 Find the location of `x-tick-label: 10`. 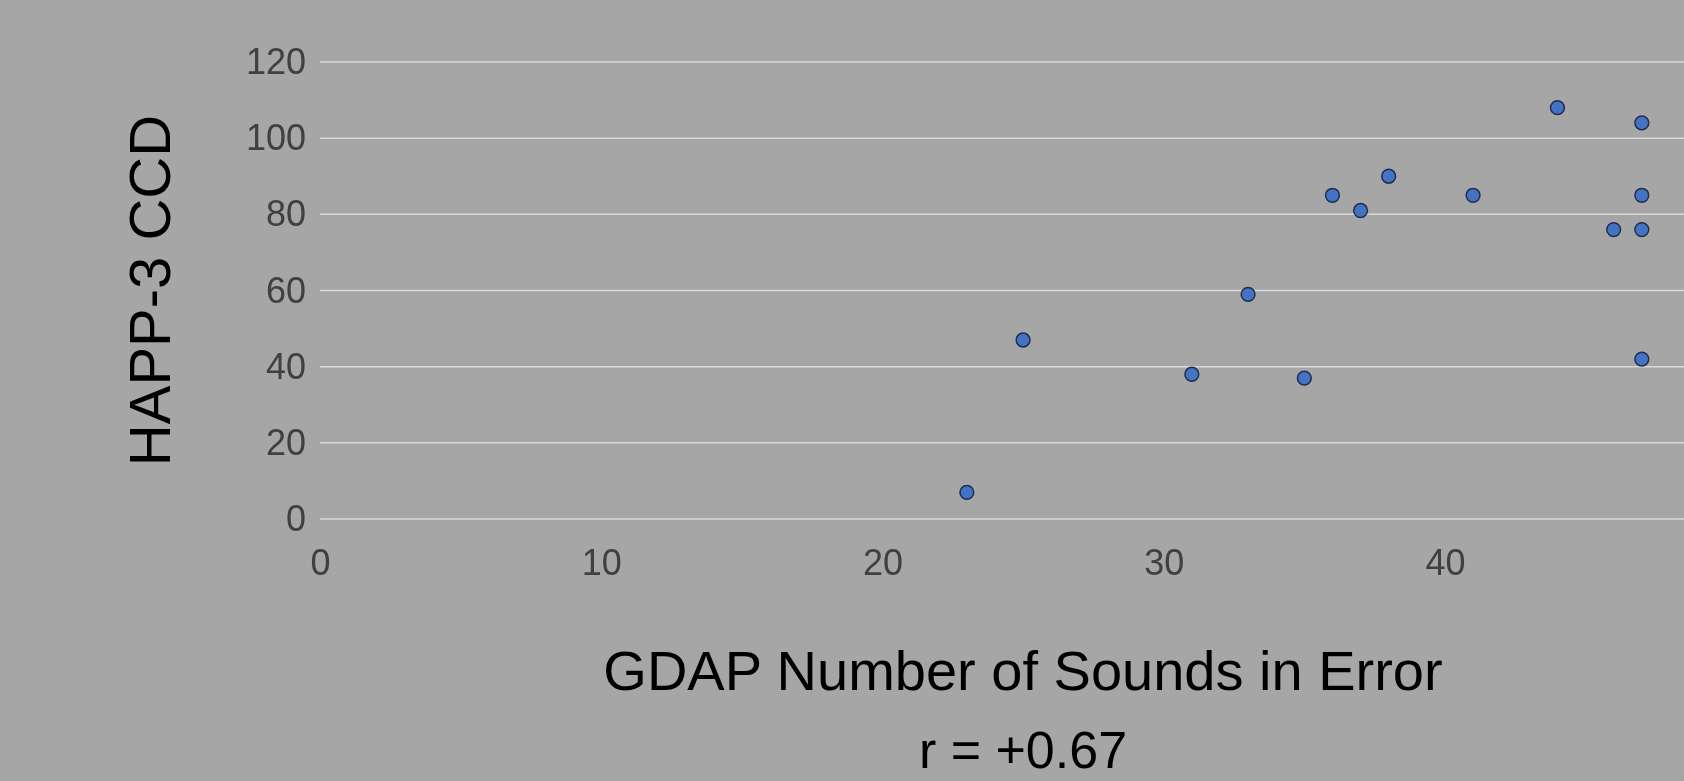

x-tick-label: 10 is located at coordinates (601, 562).